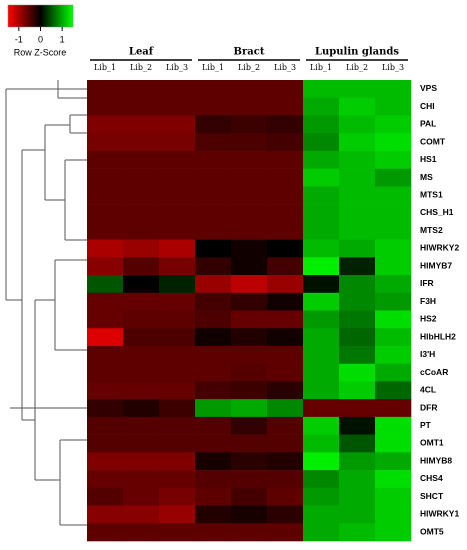 The width and height of the screenshot is (467, 550). What do you see at coordinates (431, 478) in the screenshot?
I see `row-label: CHS4` at bounding box center [431, 478].